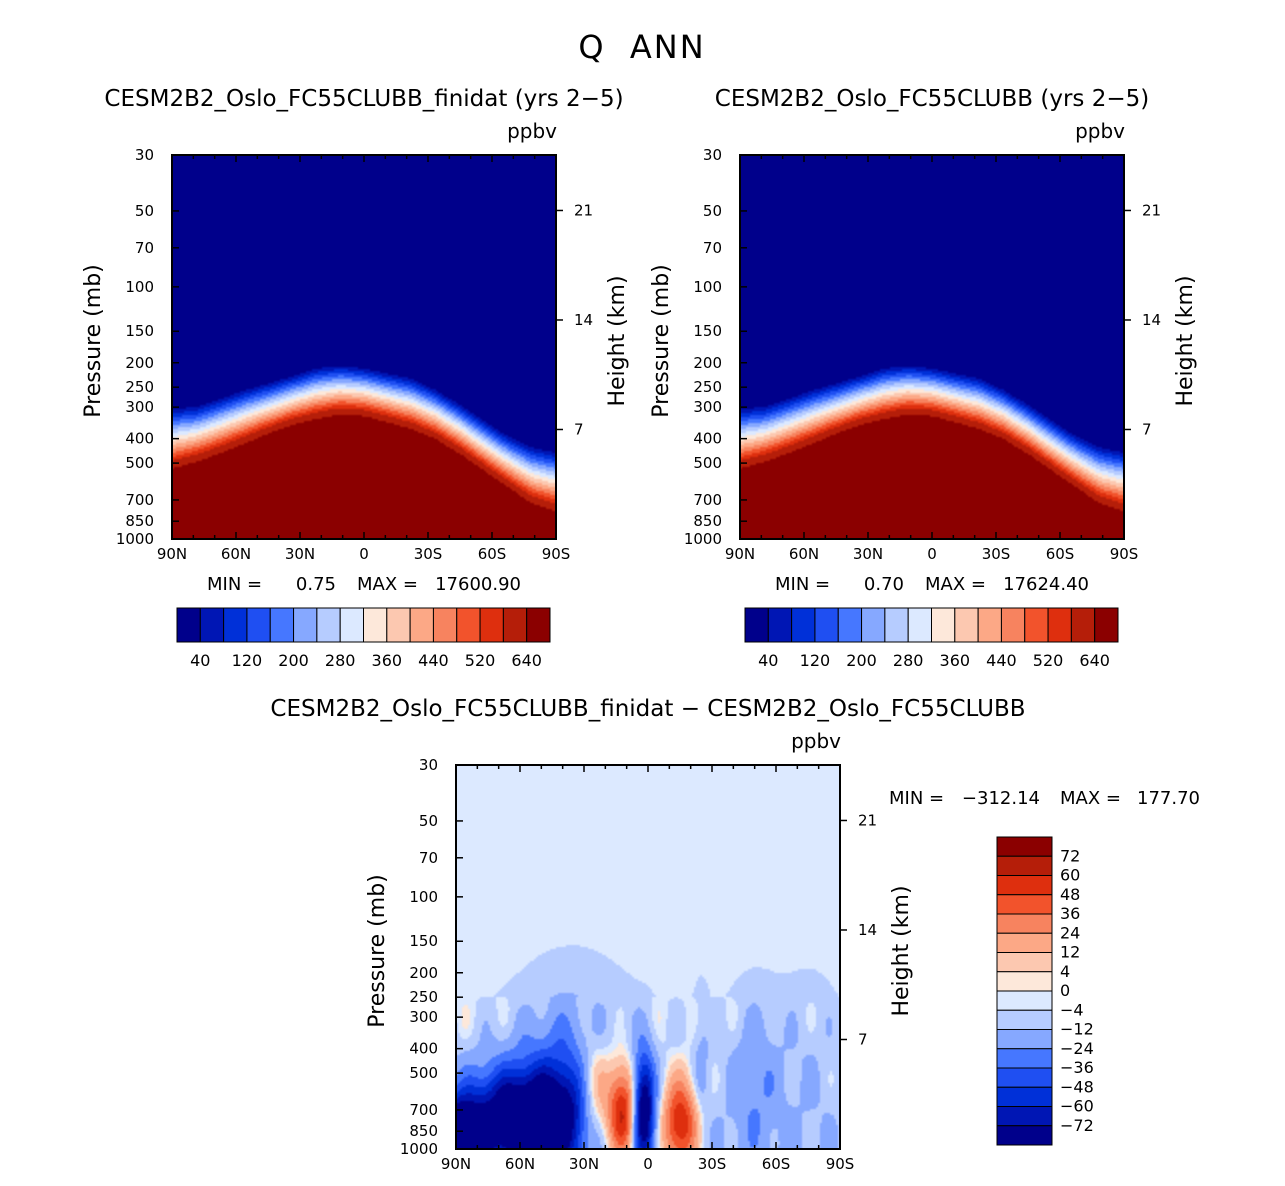  I want to click on panel-left-y-tick-label: 50, so click(144, 211).